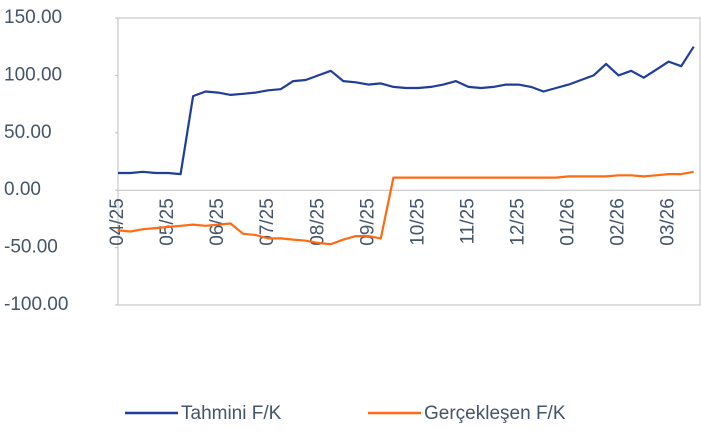 The image size is (701, 434). Describe the element at coordinates (28, 132) in the screenshot. I see `y-tick-label: 50.00` at that location.